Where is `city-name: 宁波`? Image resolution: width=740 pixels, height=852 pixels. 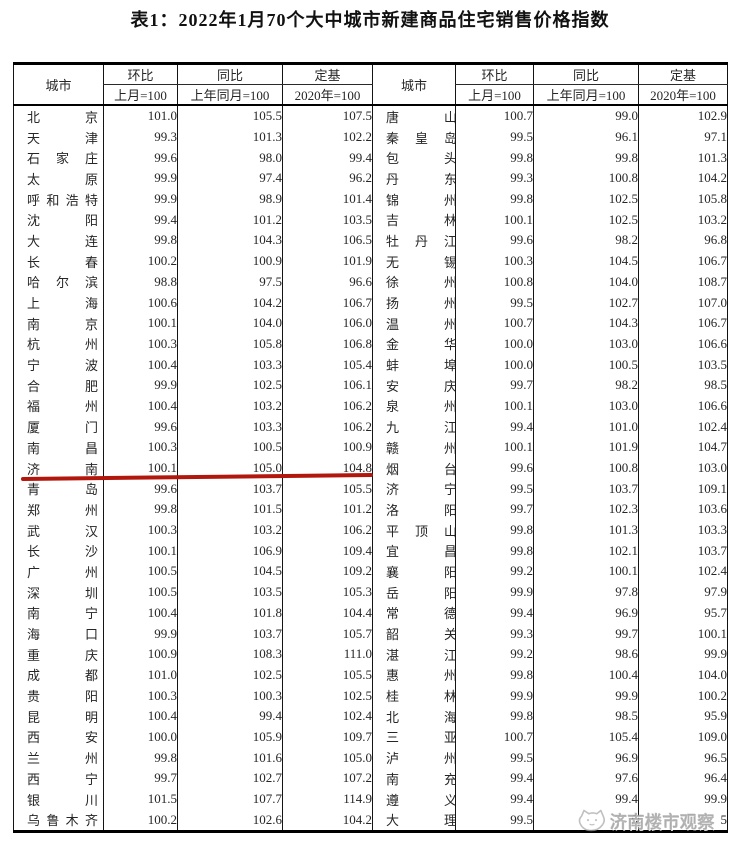
city-name: 宁波 is located at coordinates (62, 366).